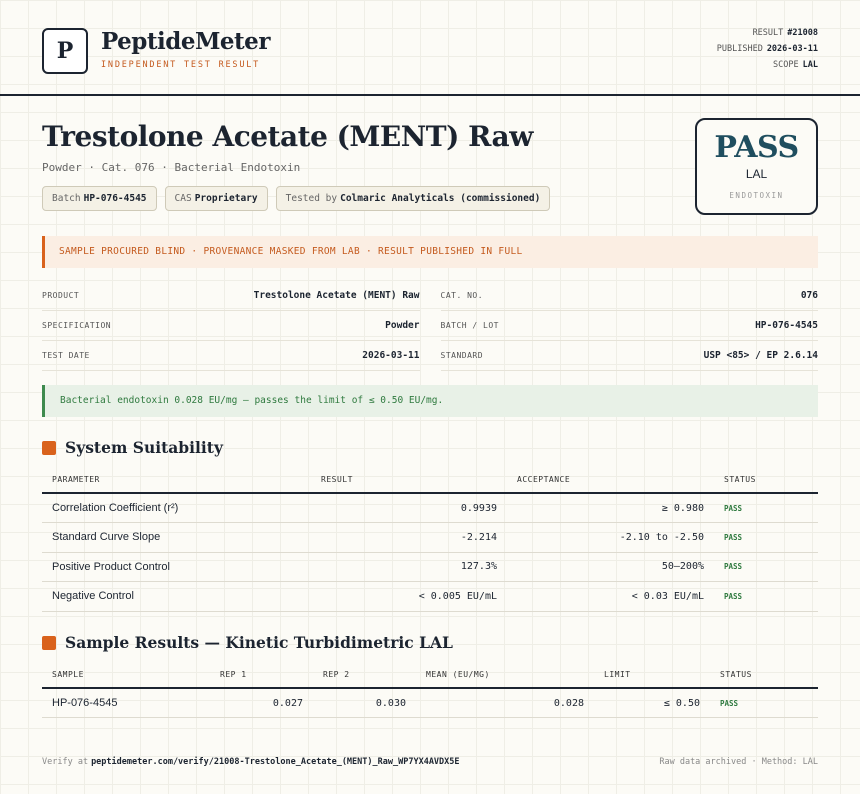 The image size is (860, 794). What do you see at coordinates (287, 136) in the screenshot?
I see `product-title: Trestolone Acetate (MENT) Raw` at bounding box center [287, 136].